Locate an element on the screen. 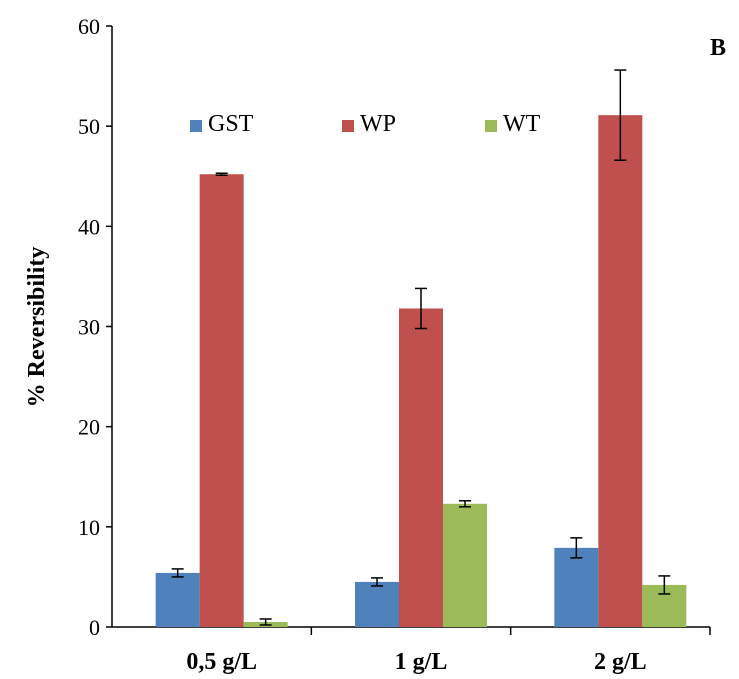 The height and width of the screenshot is (679, 739). y-tick-label: 30 is located at coordinates (89, 327).